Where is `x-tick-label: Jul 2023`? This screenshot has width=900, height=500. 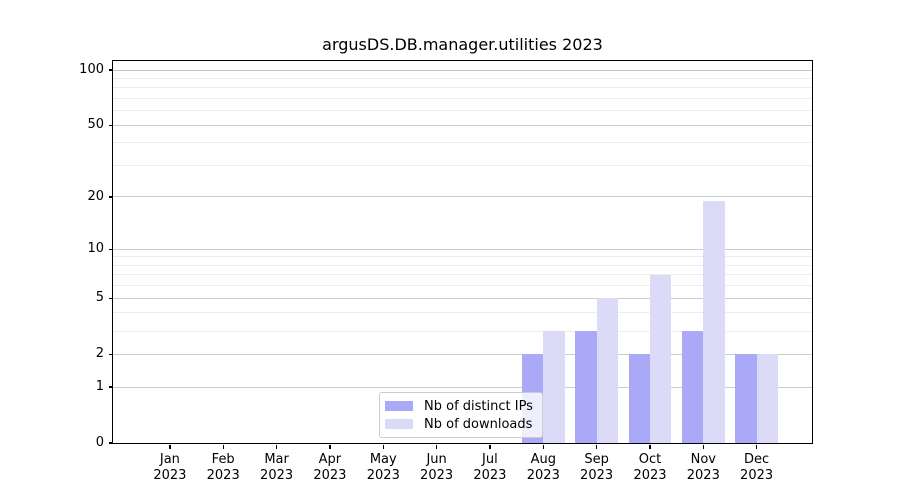 x-tick-label: Jul 2023 is located at coordinates (490, 467).